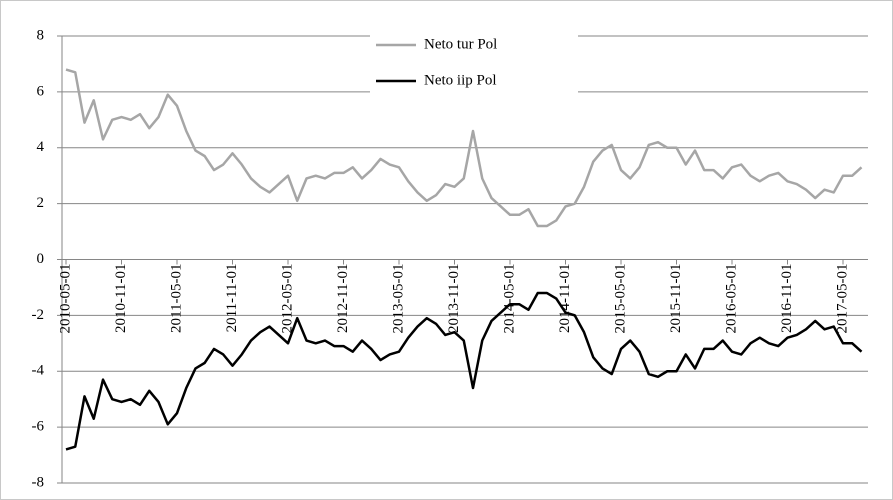 This screenshot has height=500, width=893. I want to click on x-tick-label: 2016-05-01, so click(731, 299).